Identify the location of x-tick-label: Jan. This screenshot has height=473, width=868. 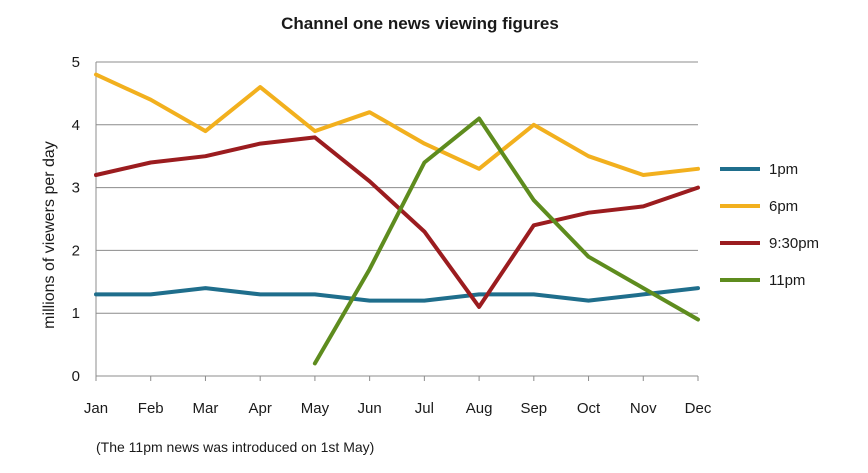
(96, 408).